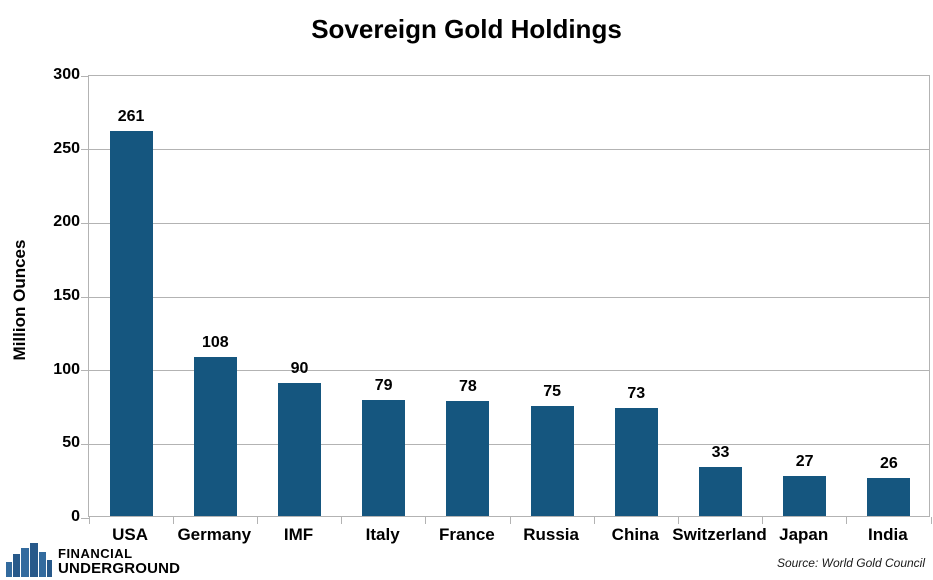  I want to click on logo-text: FINANCIAL UNDERGROUND, so click(119, 562).